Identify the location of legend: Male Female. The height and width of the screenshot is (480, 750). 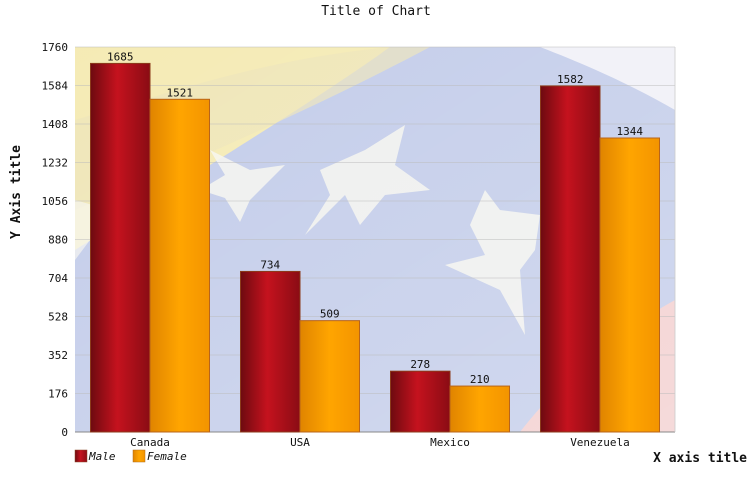
(130, 456).